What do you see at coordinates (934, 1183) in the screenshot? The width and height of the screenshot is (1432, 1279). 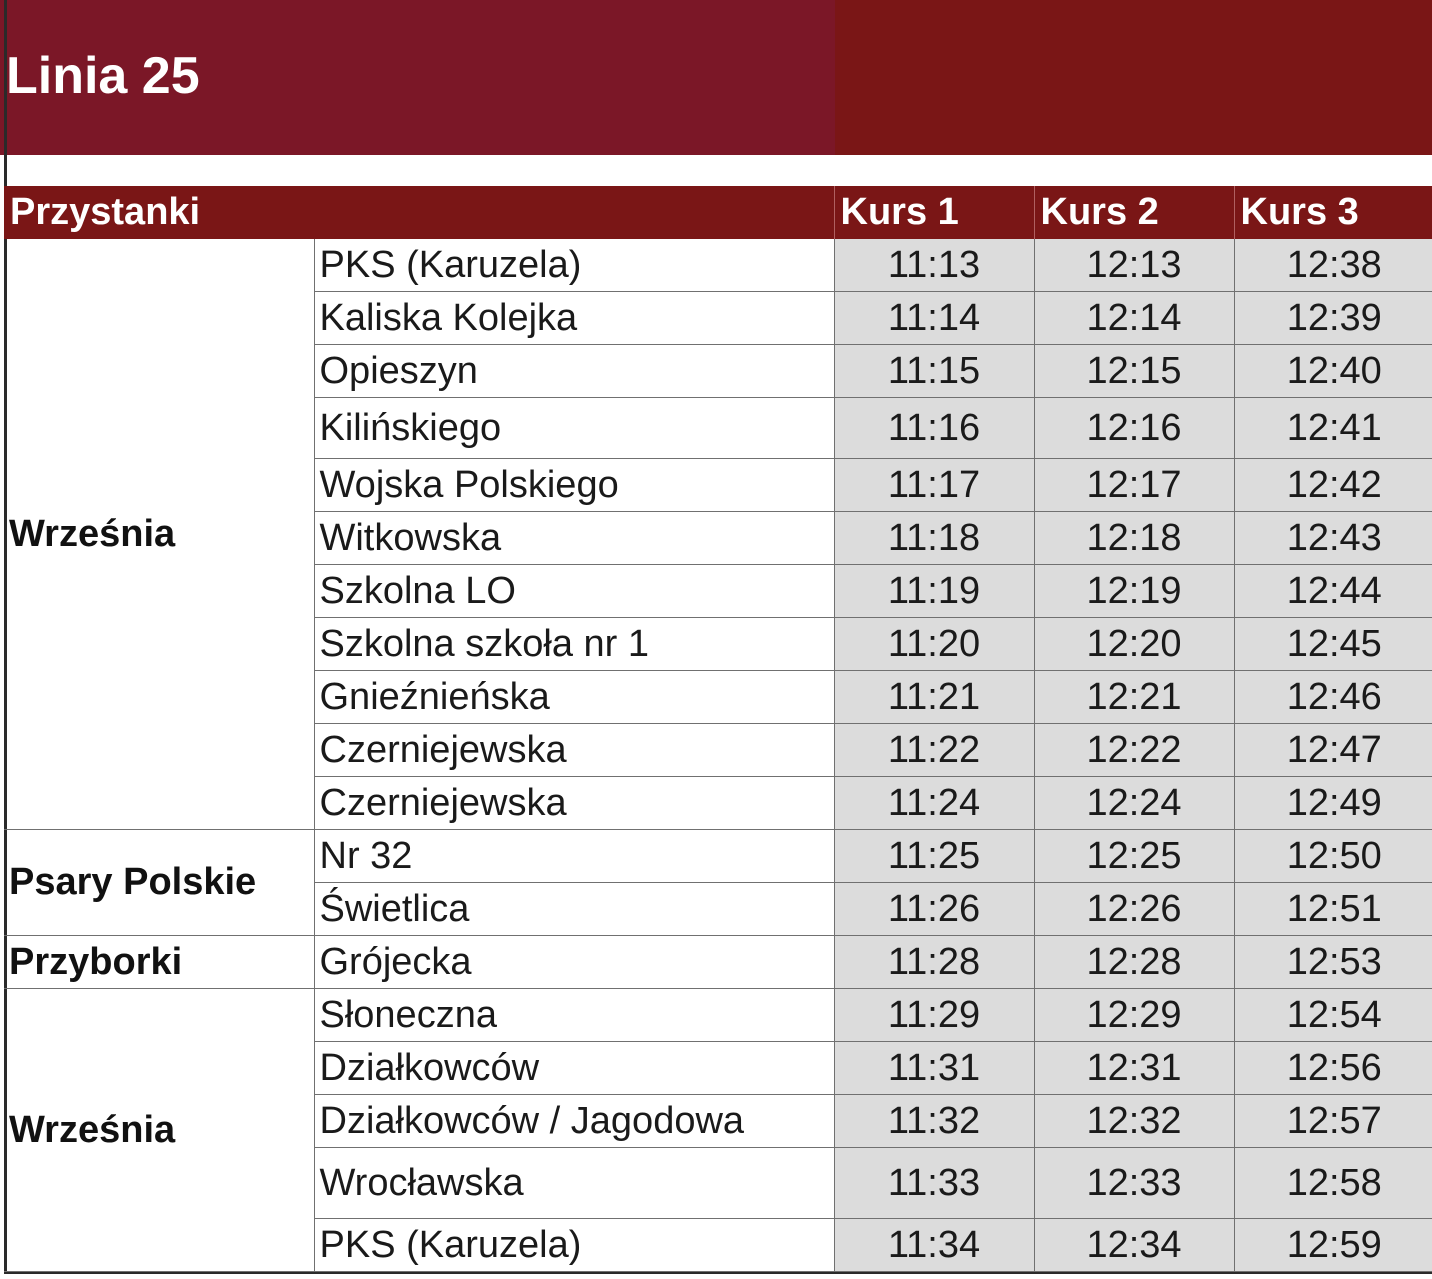 I see `departure-time-kurs-1: 11:33` at bounding box center [934, 1183].